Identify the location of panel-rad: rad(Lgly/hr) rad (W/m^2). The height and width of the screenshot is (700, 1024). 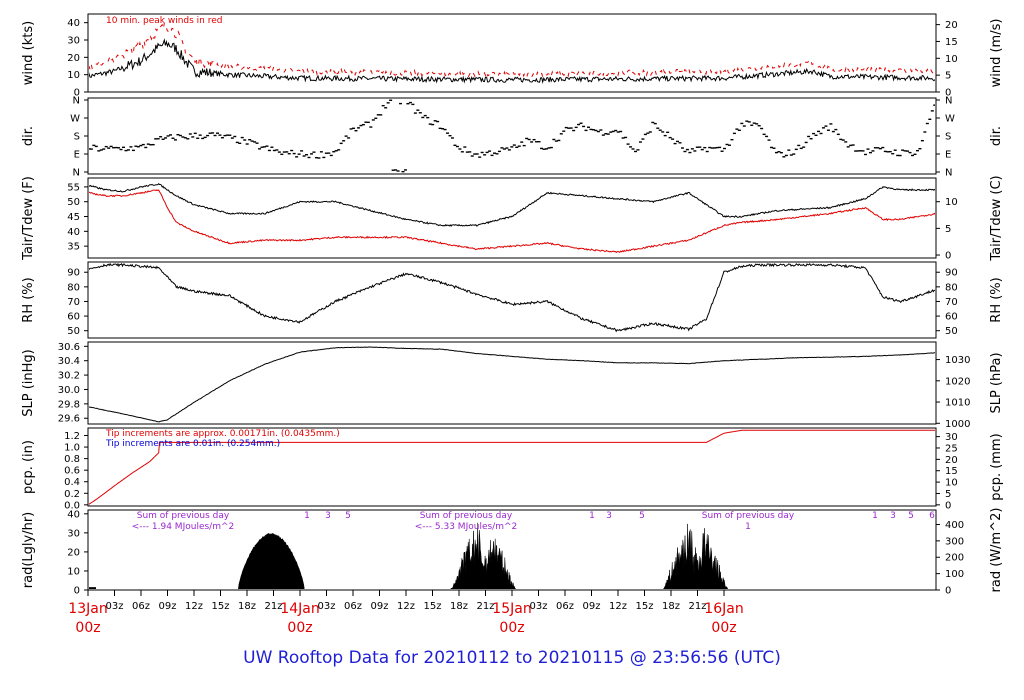
(512, 550).